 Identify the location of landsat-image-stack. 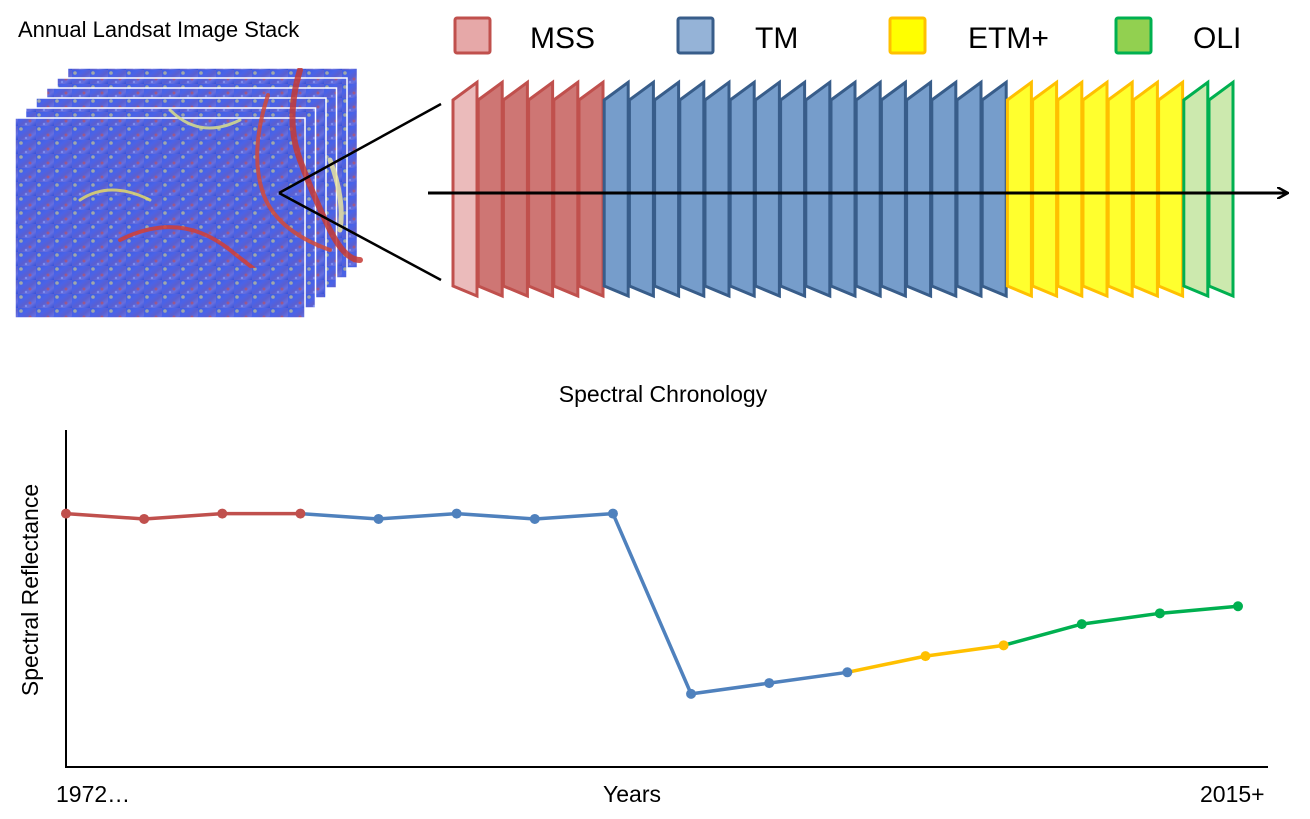
(188, 193).